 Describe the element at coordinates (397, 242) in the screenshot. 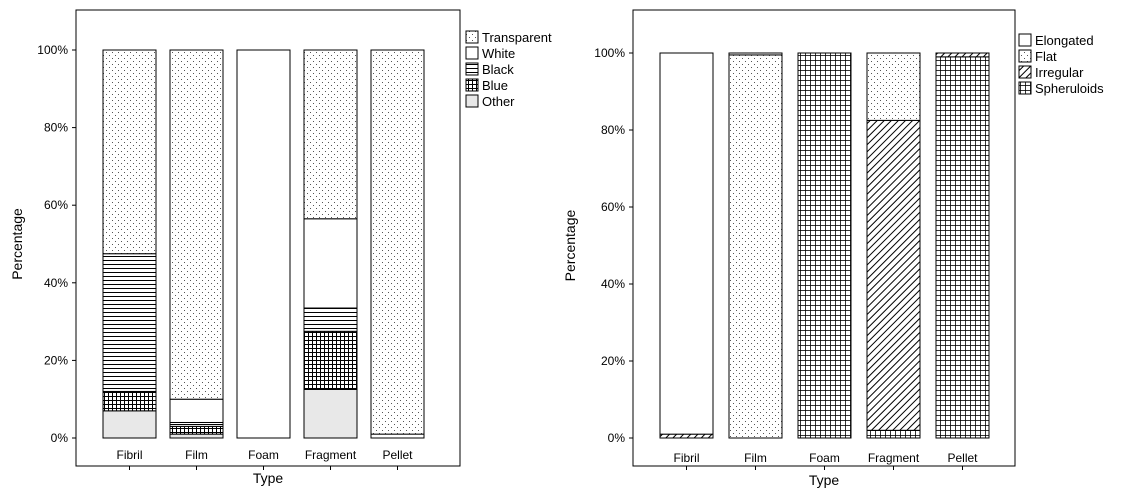

I see `bar-segment-pellet-transparent` at that location.